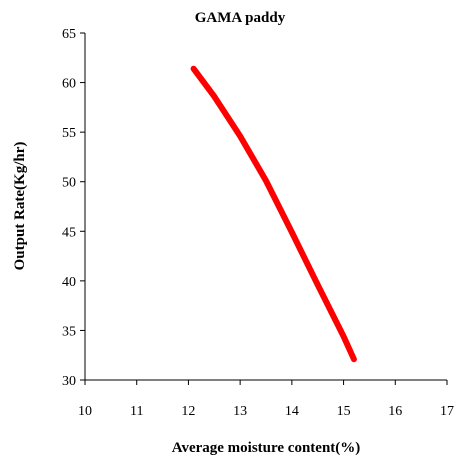 The width and height of the screenshot is (464, 462). I want to click on chart-title: GAMA paddy, so click(240, 18).